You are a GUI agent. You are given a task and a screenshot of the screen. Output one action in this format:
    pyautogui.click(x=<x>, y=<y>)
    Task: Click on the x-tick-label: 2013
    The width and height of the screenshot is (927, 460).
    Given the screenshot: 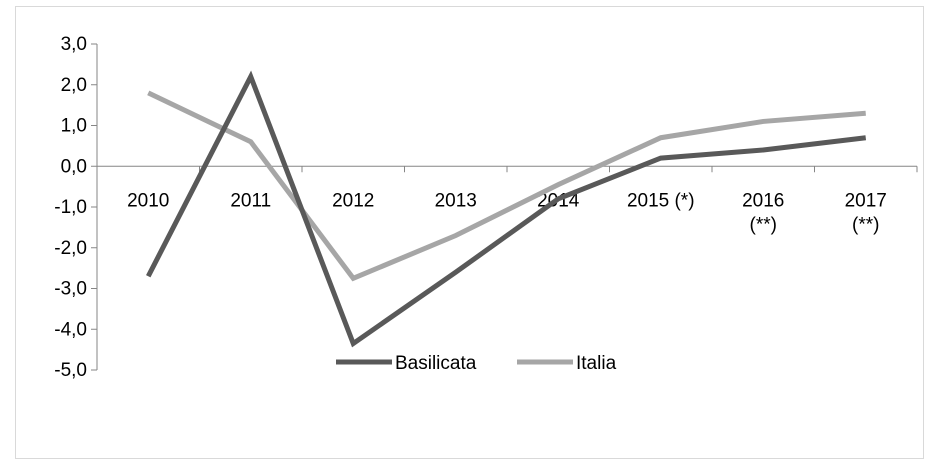 What is the action you would take?
    pyautogui.click(x=456, y=200)
    